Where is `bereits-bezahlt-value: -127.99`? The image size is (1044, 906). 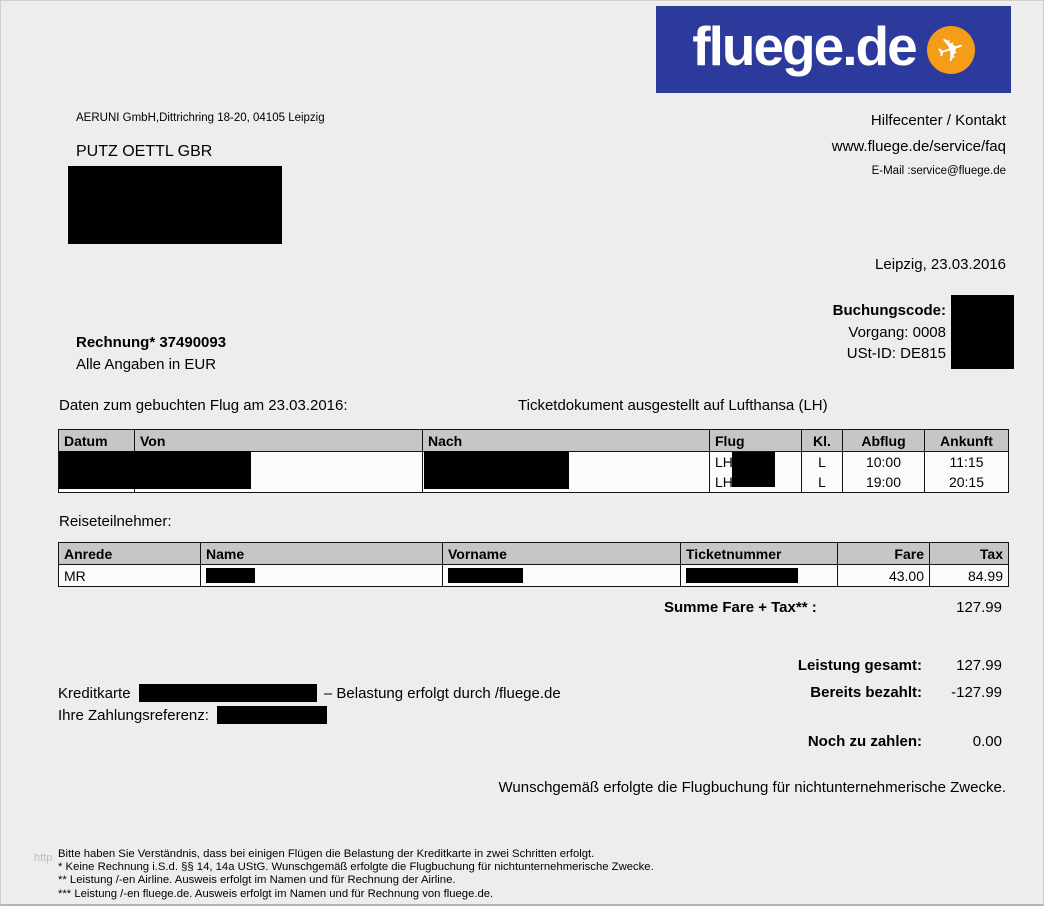
bereits-bezahlt-value: -127.99 is located at coordinates (976, 692).